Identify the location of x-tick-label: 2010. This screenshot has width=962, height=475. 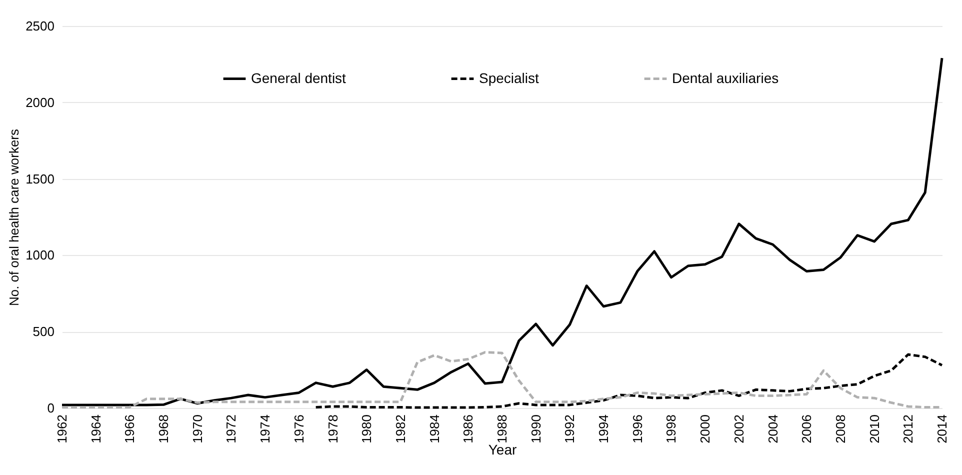
(874, 429).